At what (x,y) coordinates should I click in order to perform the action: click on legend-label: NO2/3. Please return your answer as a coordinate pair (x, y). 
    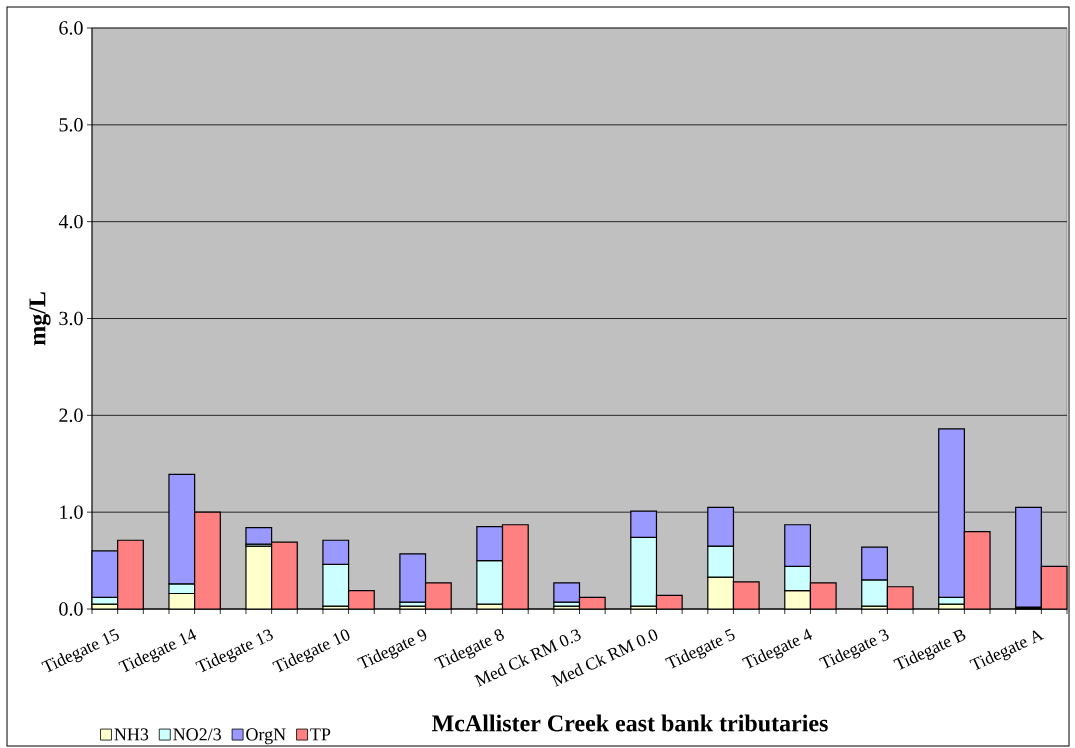
    Looking at the image, I should click on (197, 734).